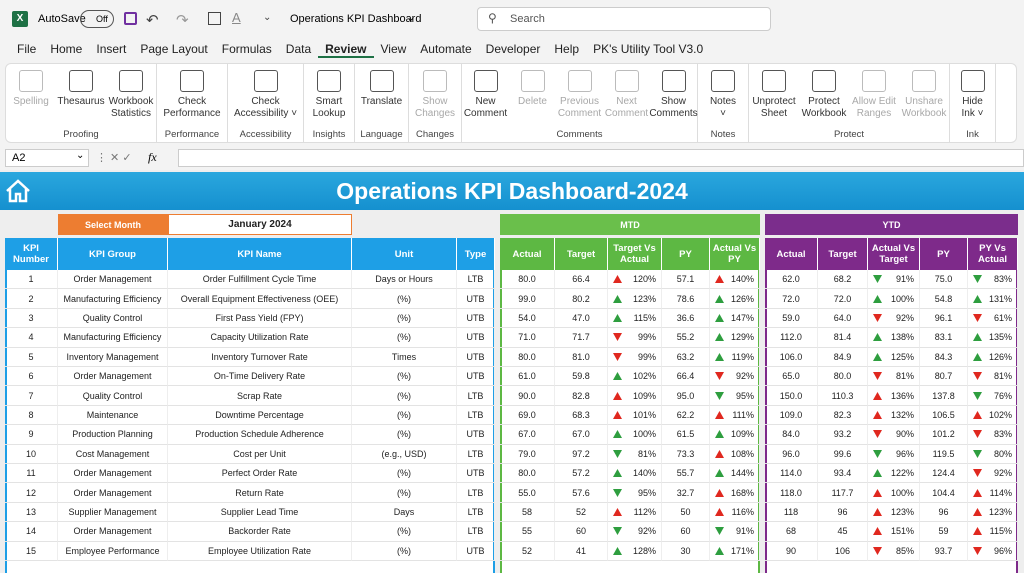 The height and width of the screenshot is (573, 1024). Describe the element at coordinates (236, 17) in the screenshot. I see `font-color-icon: A` at that location.